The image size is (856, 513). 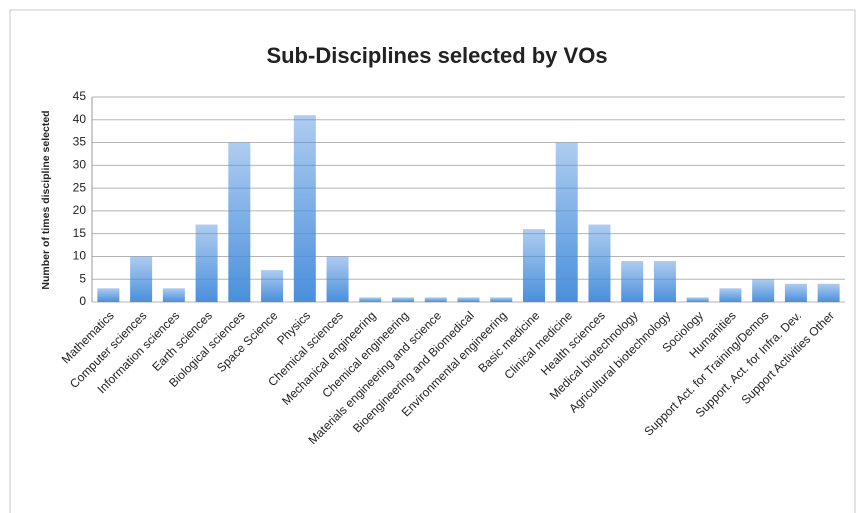 What do you see at coordinates (82, 278) in the screenshot?
I see `y-tick-label: 5` at bounding box center [82, 278].